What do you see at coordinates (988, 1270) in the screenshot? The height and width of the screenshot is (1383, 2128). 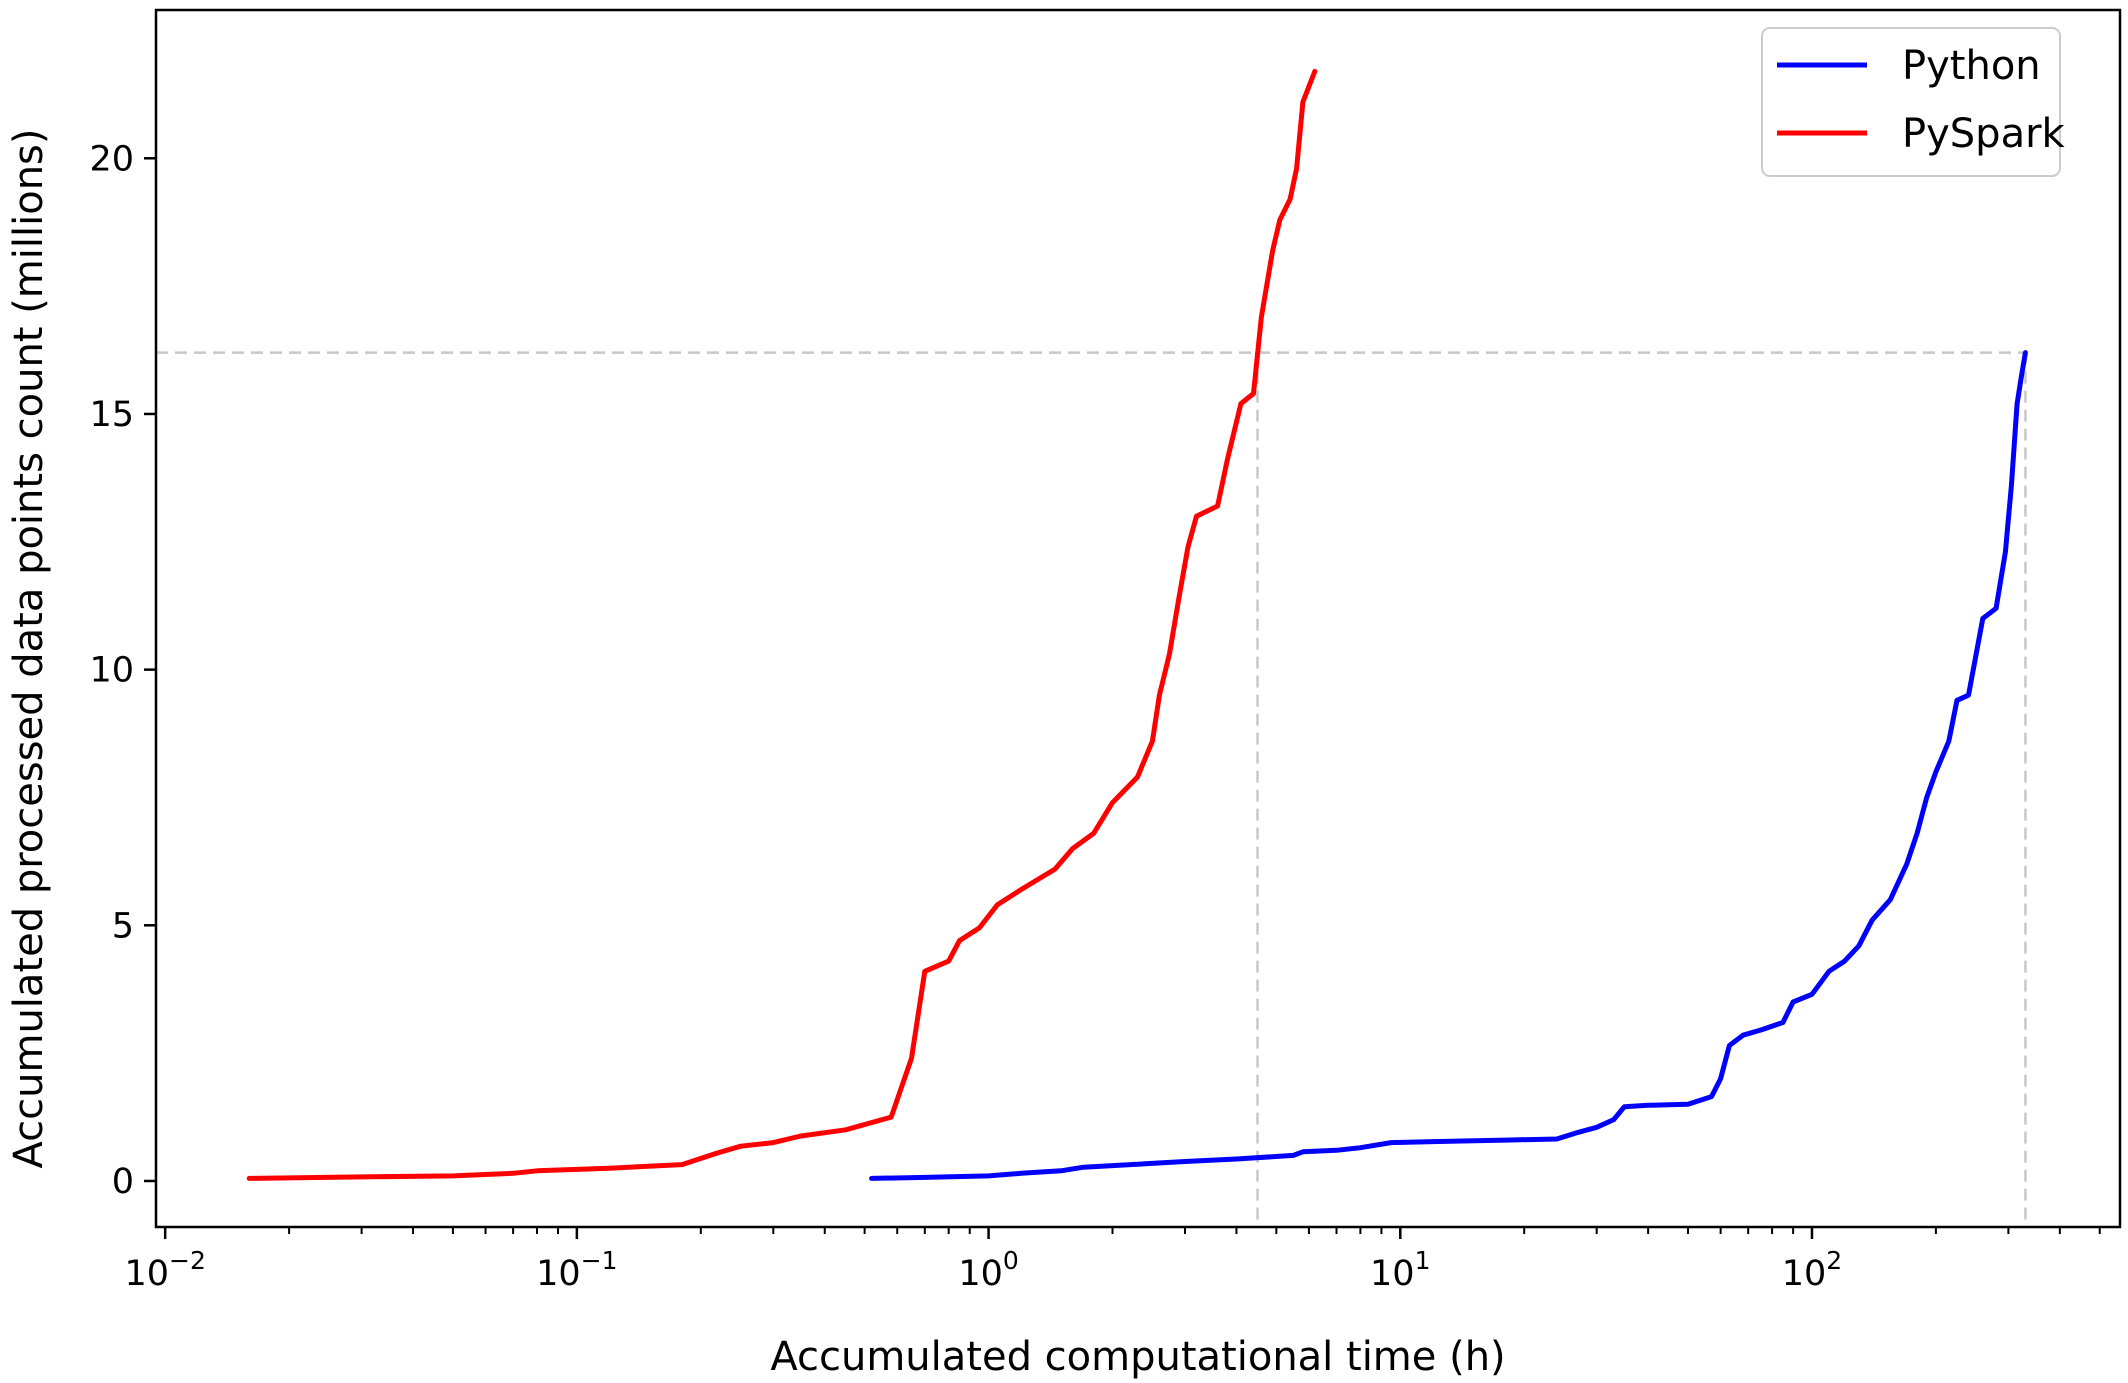 I see `x-tick-label: 10⁰` at bounding box center [988, 1270].